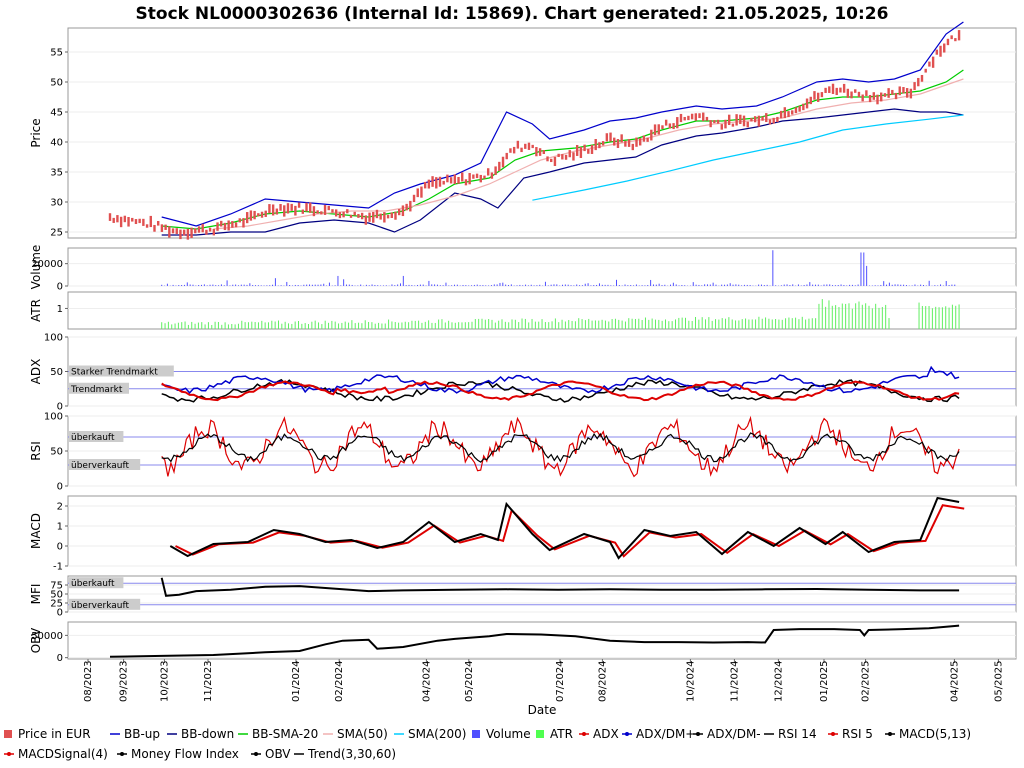  Describe the element at coordinates (560, 446) in the screenshot. I see `rsi5-line` at that location.